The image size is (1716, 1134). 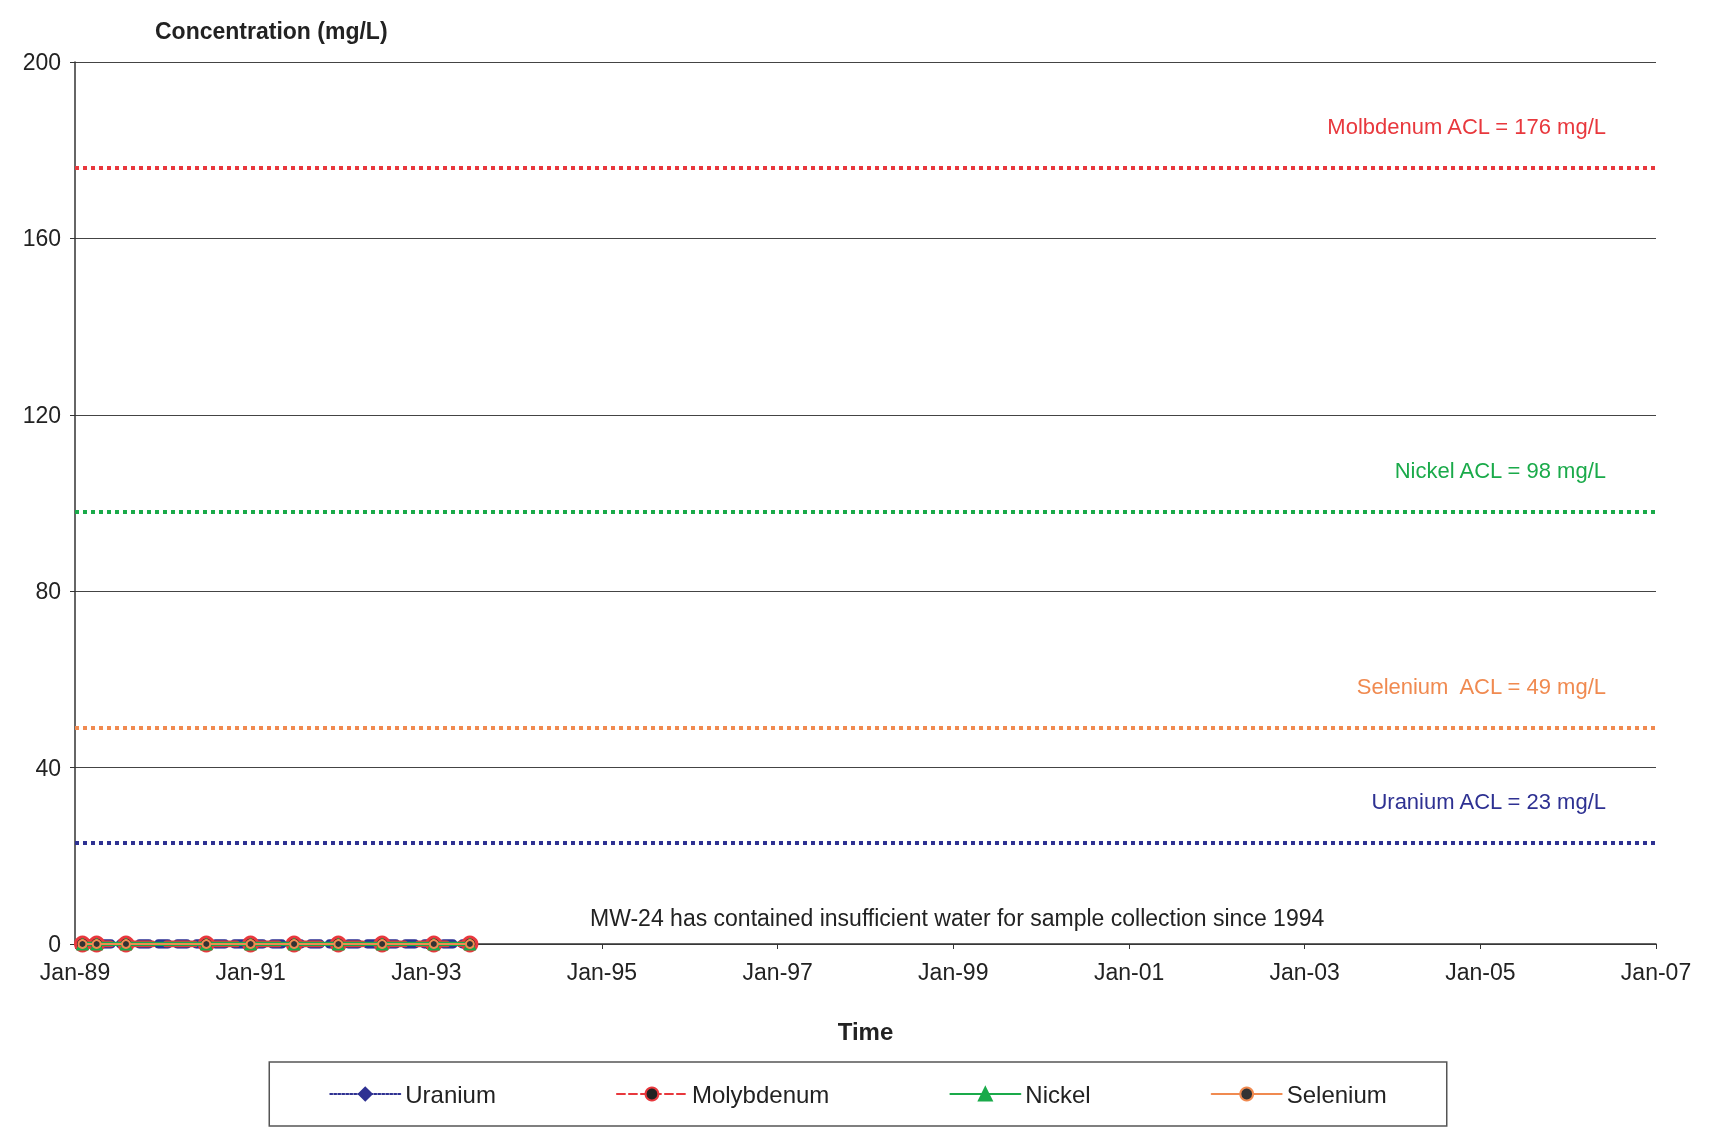 What do you see at coordinates (250, 971) in the screenshot?
I see `x-tick-label: Jan-91` at bounding box center [250, 971].